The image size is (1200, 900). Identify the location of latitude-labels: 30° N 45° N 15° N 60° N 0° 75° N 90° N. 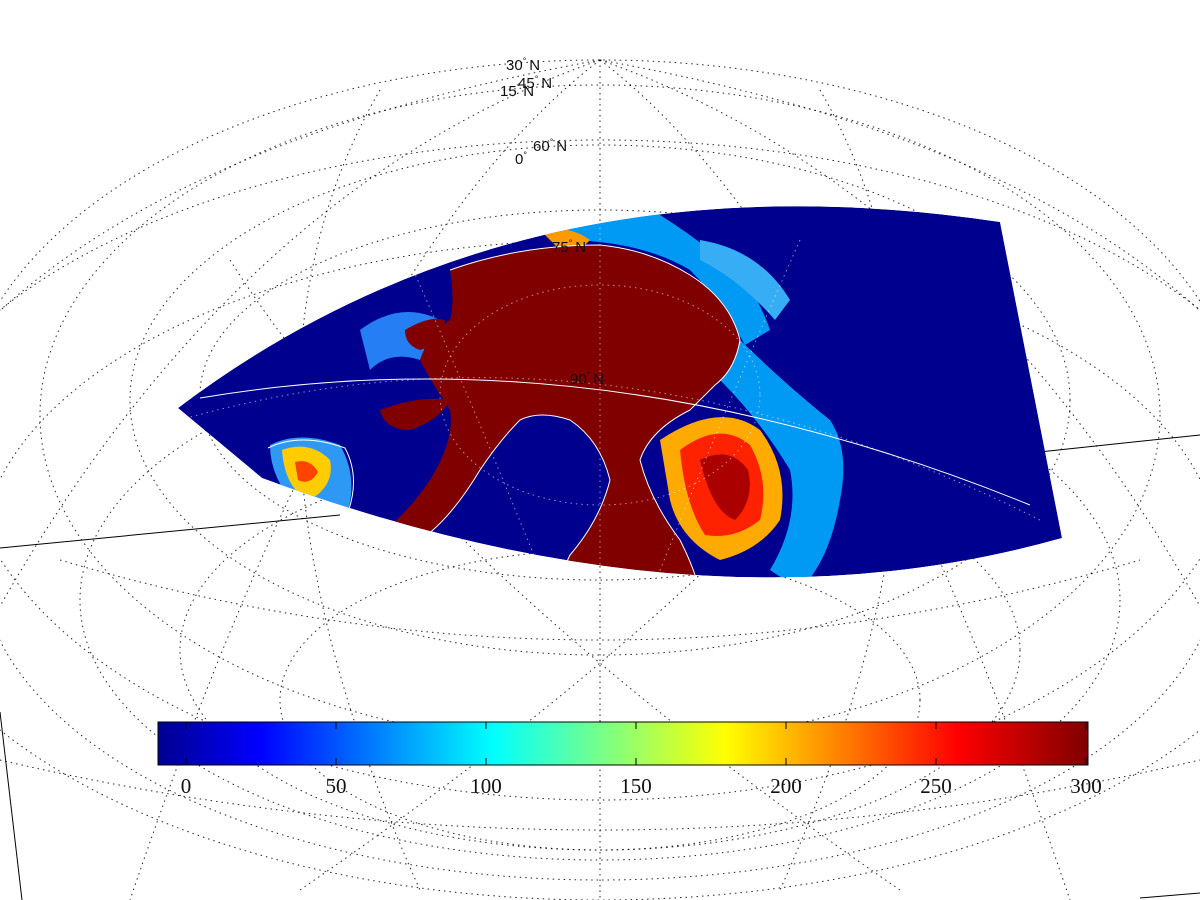
(552, 222).